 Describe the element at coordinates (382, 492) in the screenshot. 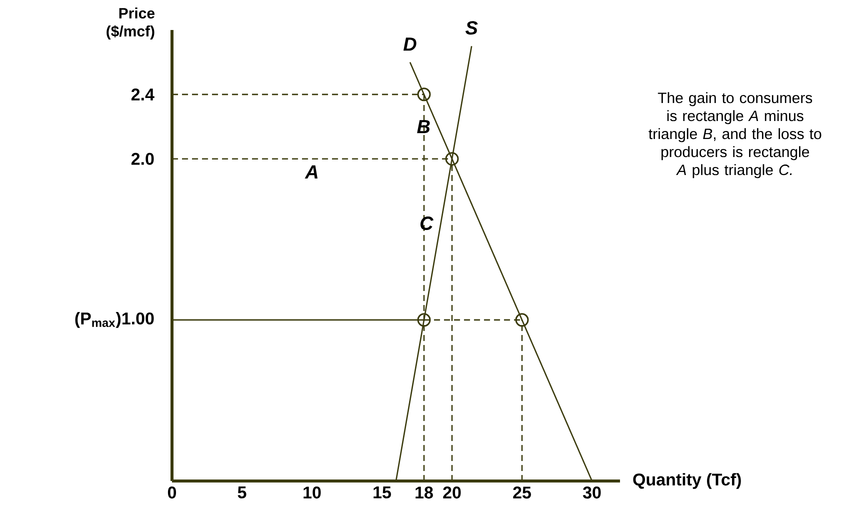

I see `x-tick-label: 15` at that location.